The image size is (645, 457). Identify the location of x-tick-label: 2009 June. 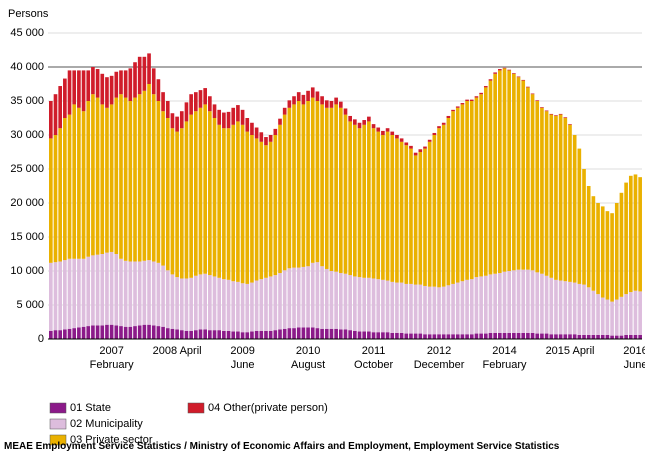
(242, 358).